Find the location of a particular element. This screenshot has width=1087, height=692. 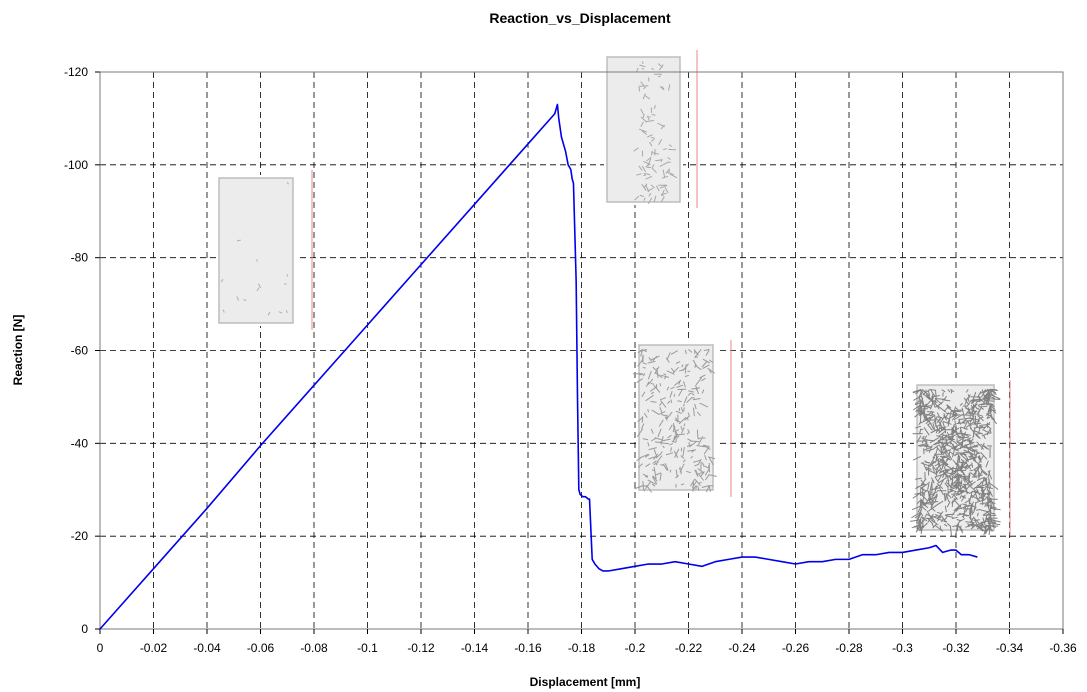

x-tick-label: -0.16 is located at coordinates (528, 648).